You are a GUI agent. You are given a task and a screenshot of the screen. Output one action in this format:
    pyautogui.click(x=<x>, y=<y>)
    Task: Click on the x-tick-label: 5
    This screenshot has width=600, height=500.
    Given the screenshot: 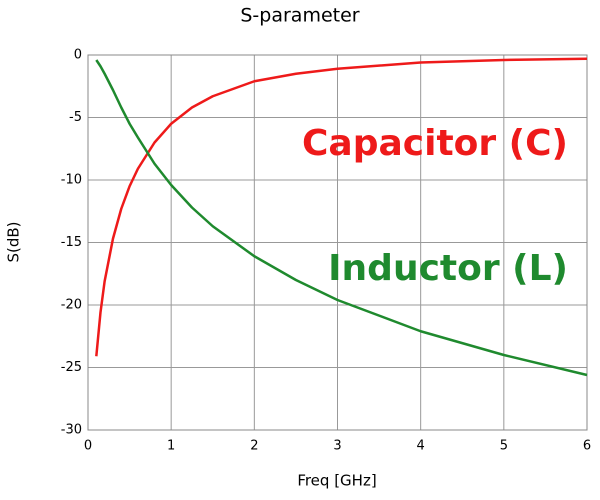 What is the action you would take?
    pyautogui.click(x=504, y=446)
    